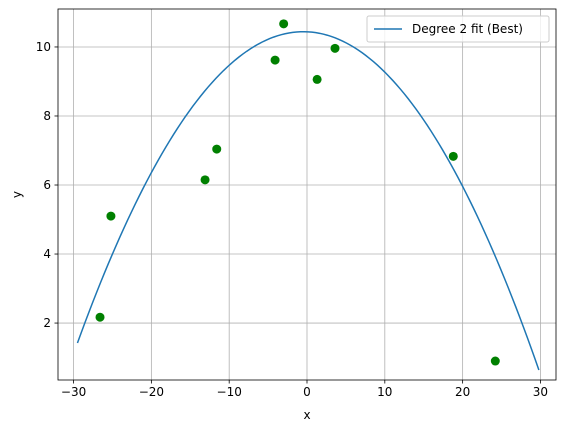 This screenshot has height=432, width=562. What do you see at coordinates (73, 392) in the screenshot?
I see `x-tick-label: −30` at bounding box center [73, 392].